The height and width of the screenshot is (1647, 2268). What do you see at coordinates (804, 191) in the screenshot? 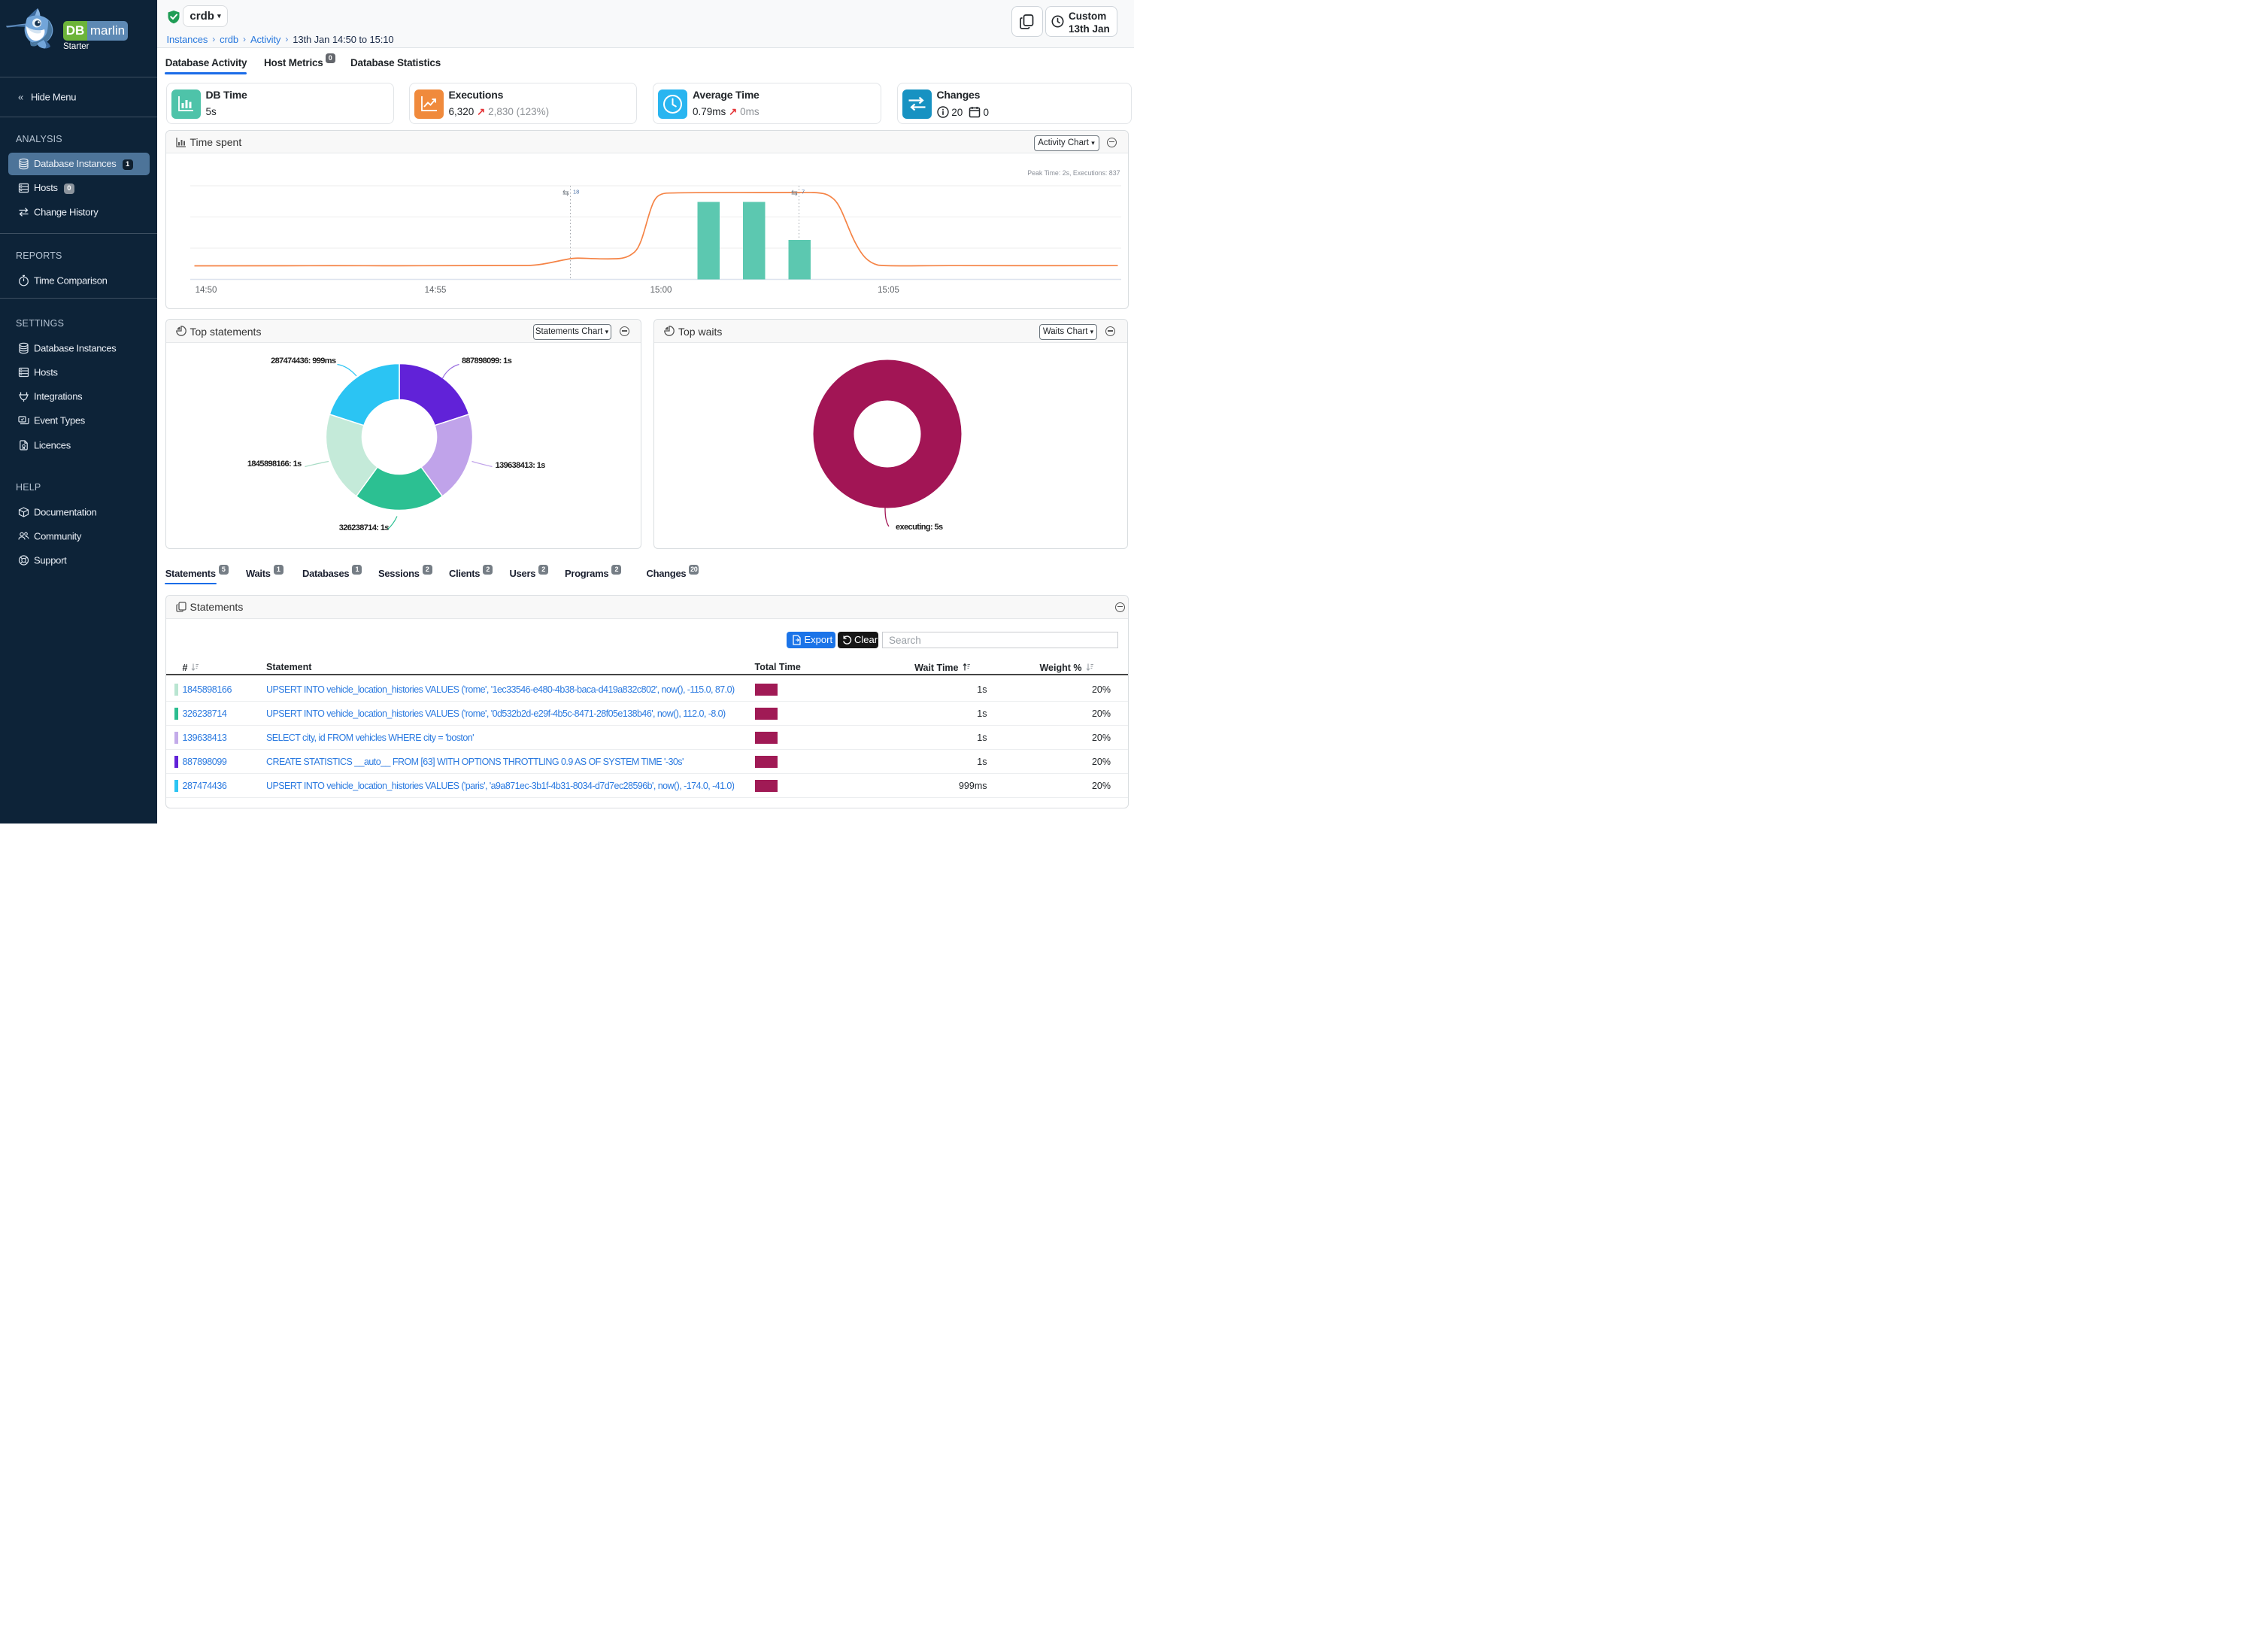
I see `svg-text: 7` at bounding box center [804, 191].